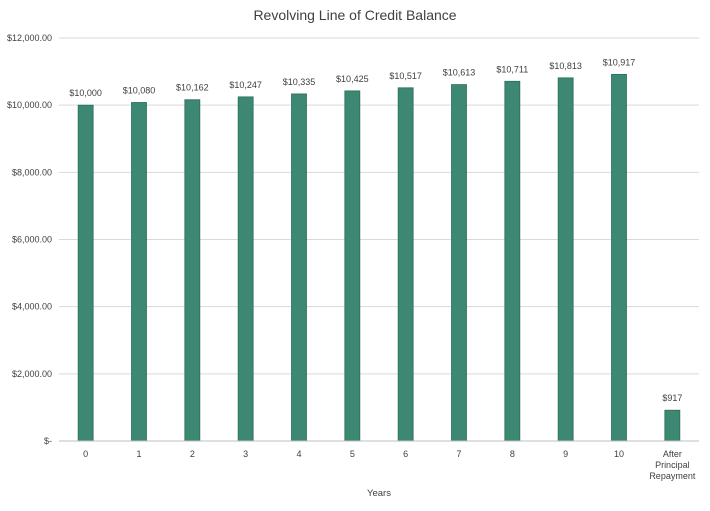  I want to click on x-tick-label: 10, so click(619, 454).